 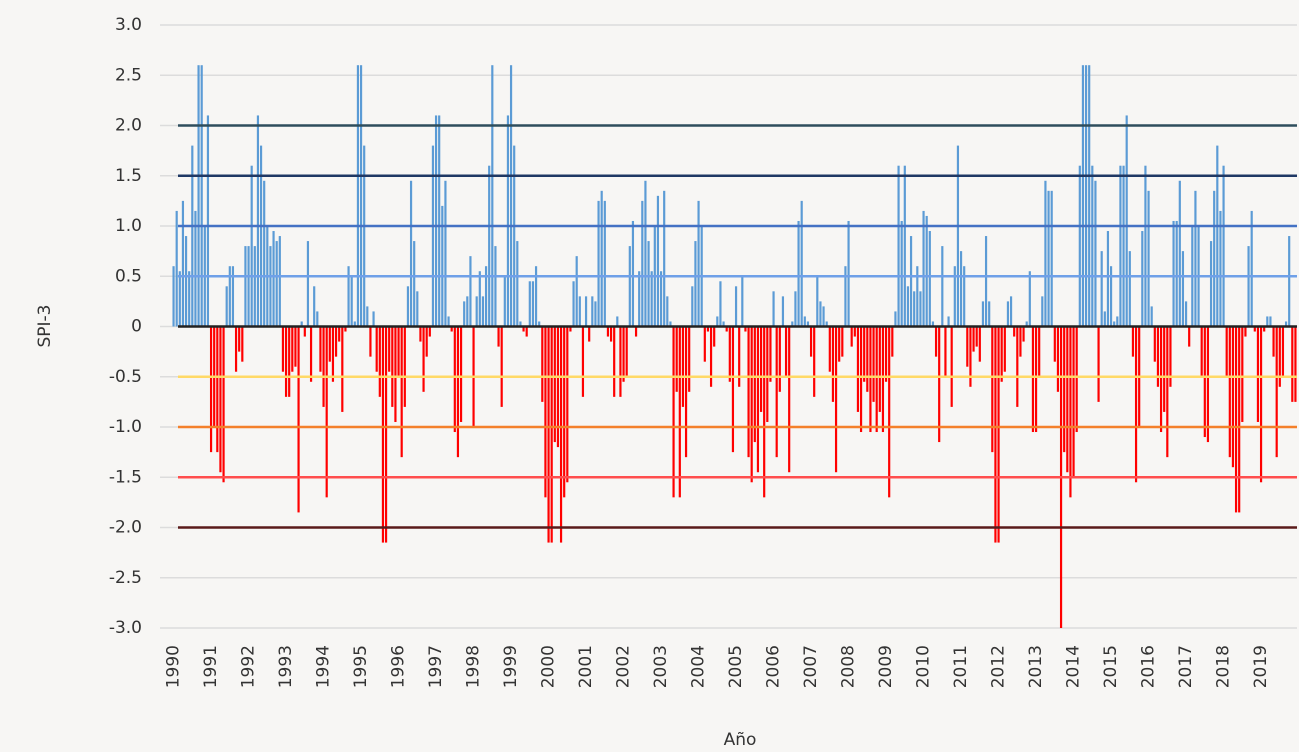 I want to click on x-tick-label: 2007, so click(x=811, y=666).